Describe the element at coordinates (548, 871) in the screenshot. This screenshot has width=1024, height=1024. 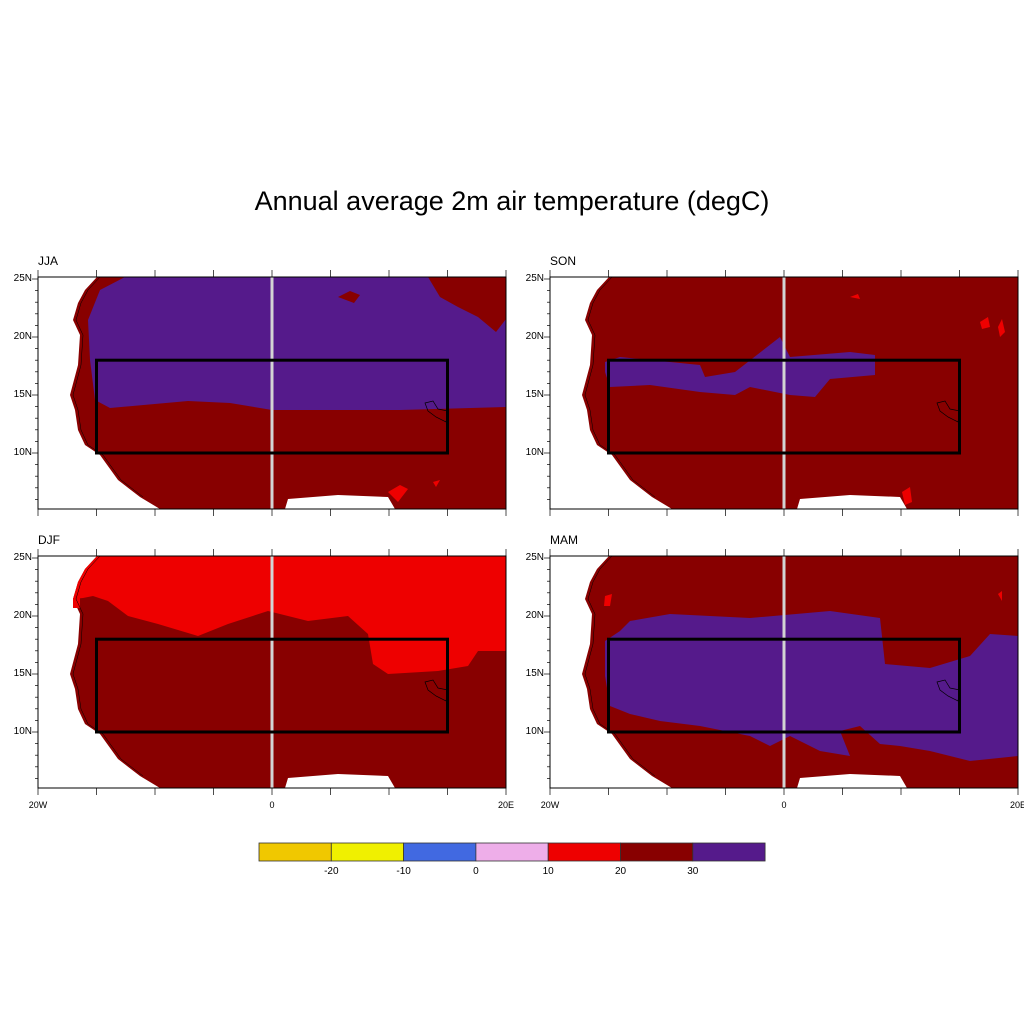
I see `colorbar-label: 10` at that location.